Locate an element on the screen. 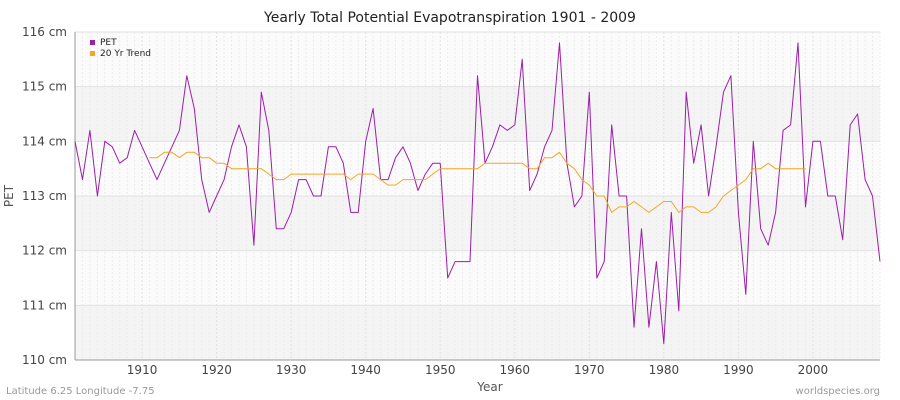  x-tick-label: 1970 is located at coordinates (589, 370).